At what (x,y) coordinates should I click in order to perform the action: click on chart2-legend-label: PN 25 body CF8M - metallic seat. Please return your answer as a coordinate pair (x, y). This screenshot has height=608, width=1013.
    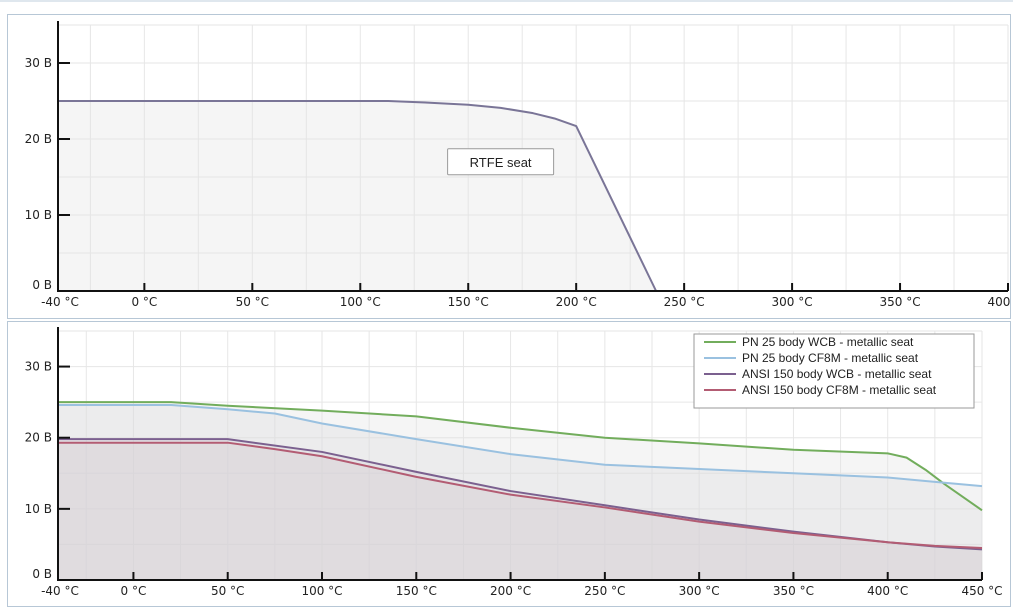
    Looking at the image, I should click on (830, 358).